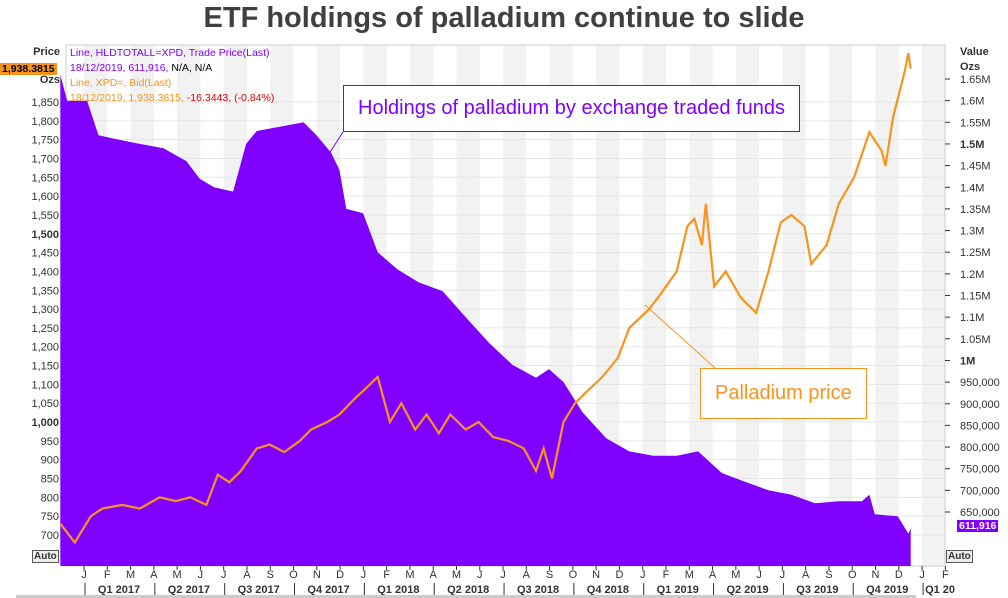 The image size is (1008, 598). What do you see at coordinates (50, 517) in the screenshot?
I see `left-tick-label: 750` at bounding box center [50, 517].